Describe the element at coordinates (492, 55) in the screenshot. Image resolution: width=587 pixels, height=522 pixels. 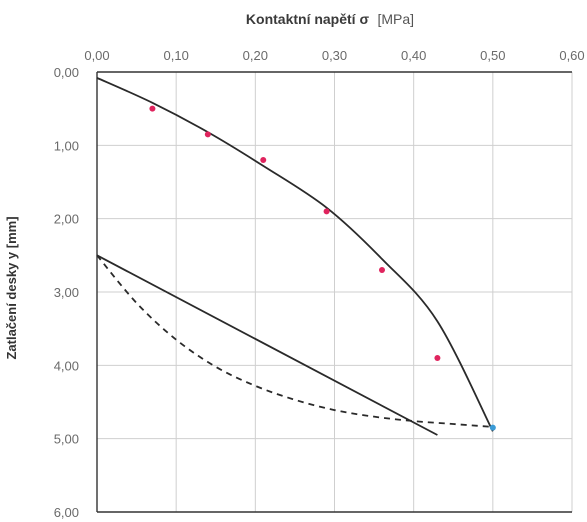
I see `x-tick-label: 0,50` at that location.